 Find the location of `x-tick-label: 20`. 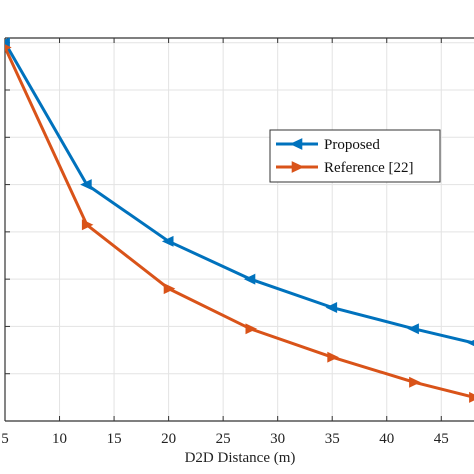

x-tick-label: 20 is located at coordinates (168, 439).